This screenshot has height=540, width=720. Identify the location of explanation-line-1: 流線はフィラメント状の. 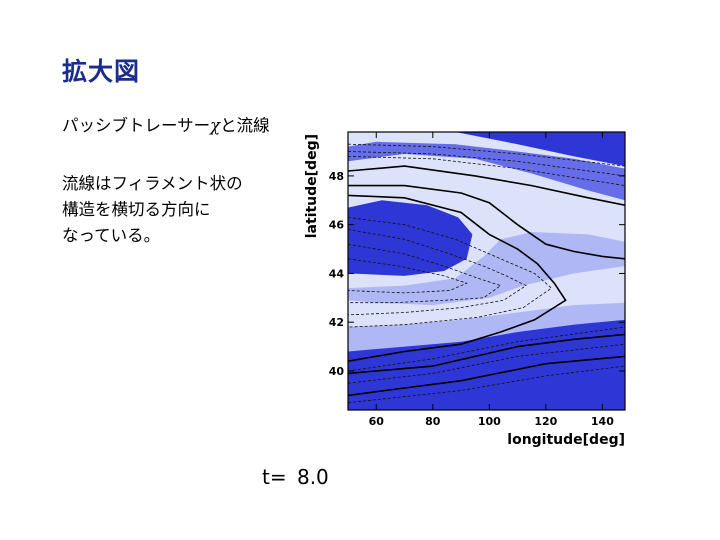
(152, 183).